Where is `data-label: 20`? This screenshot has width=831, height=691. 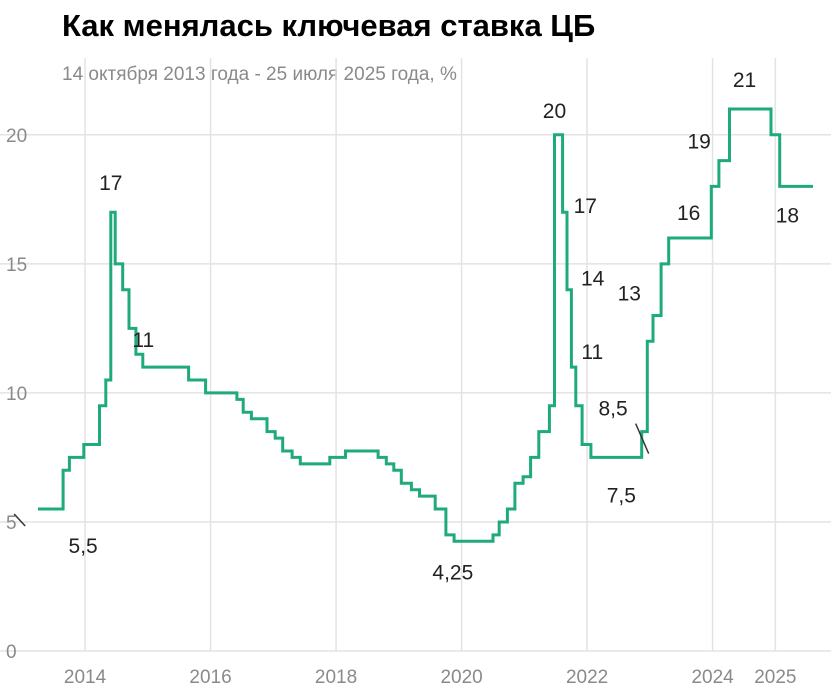
data-label: 20 is located at coordinates (554, 111).